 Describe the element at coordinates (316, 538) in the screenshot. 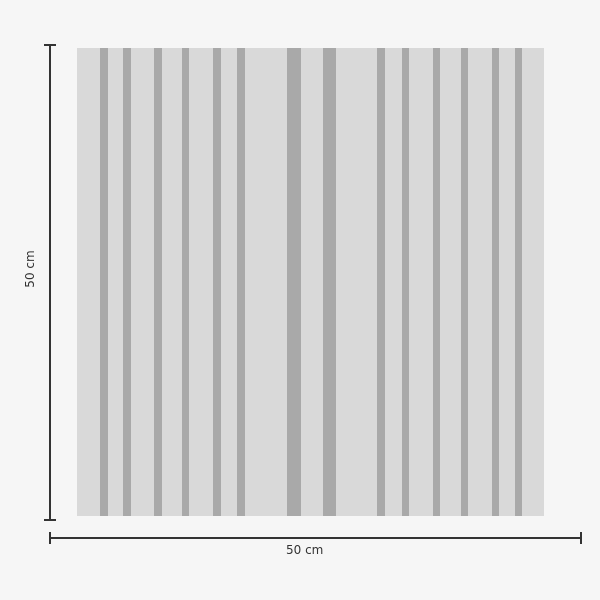

I see `width-dimension-line` at that location.